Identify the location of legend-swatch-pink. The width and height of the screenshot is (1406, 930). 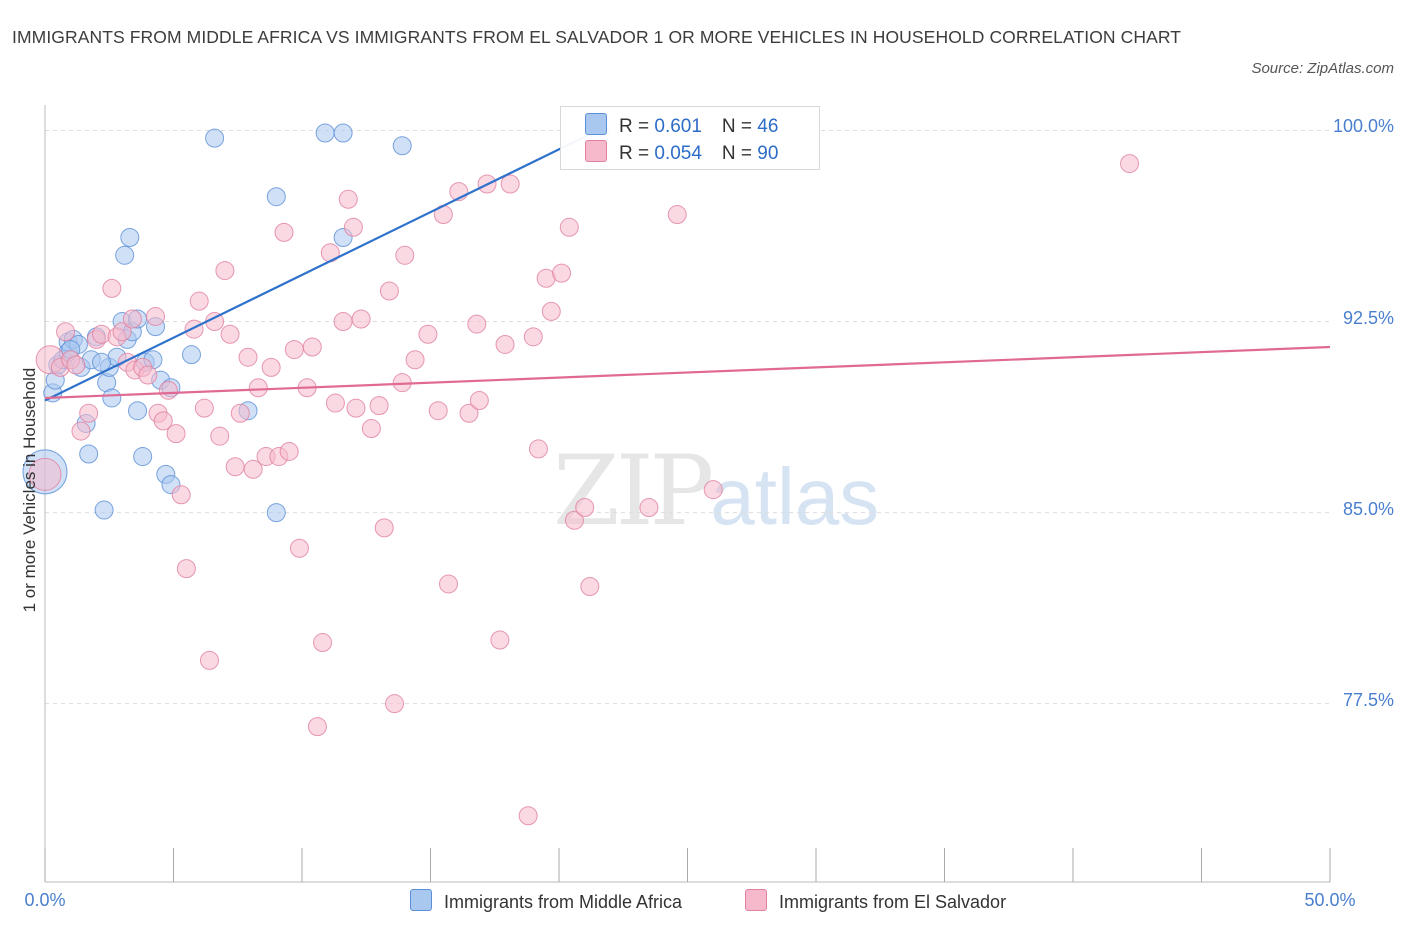
(756, 900).